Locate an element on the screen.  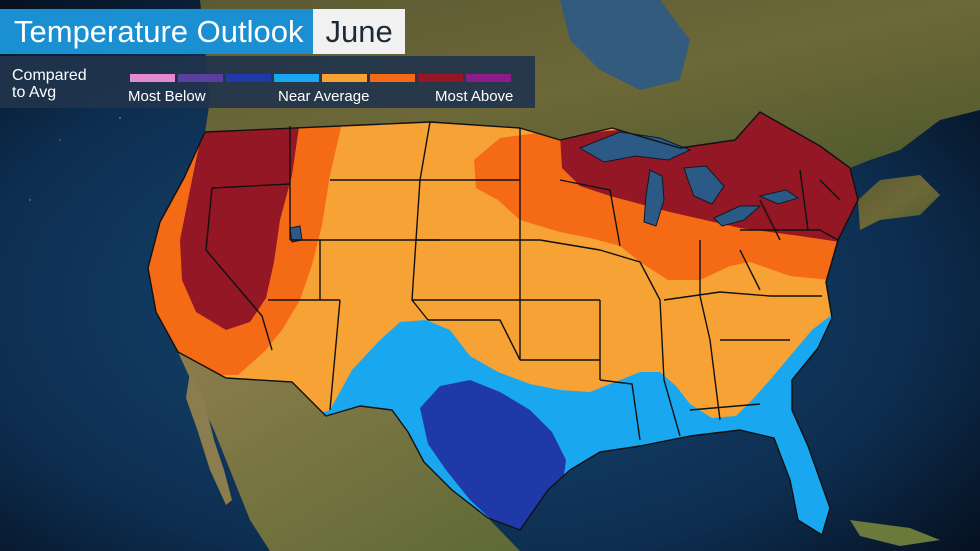
legend-swatch-b2 is located at coordinates (248, 78).